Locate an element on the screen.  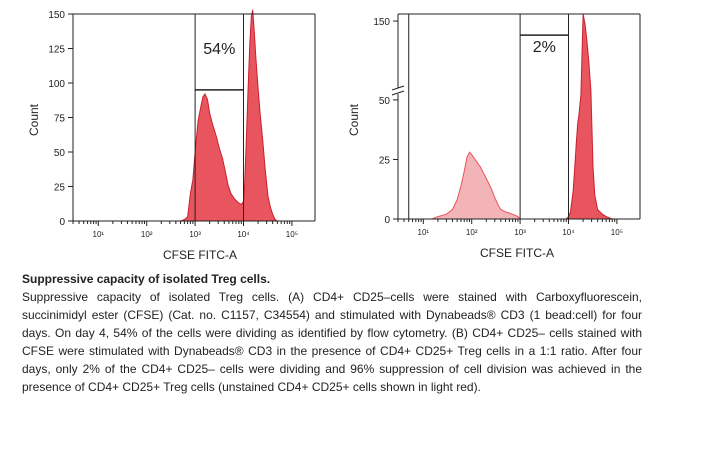
axis-break-gap is located at coordinates (398, 91).